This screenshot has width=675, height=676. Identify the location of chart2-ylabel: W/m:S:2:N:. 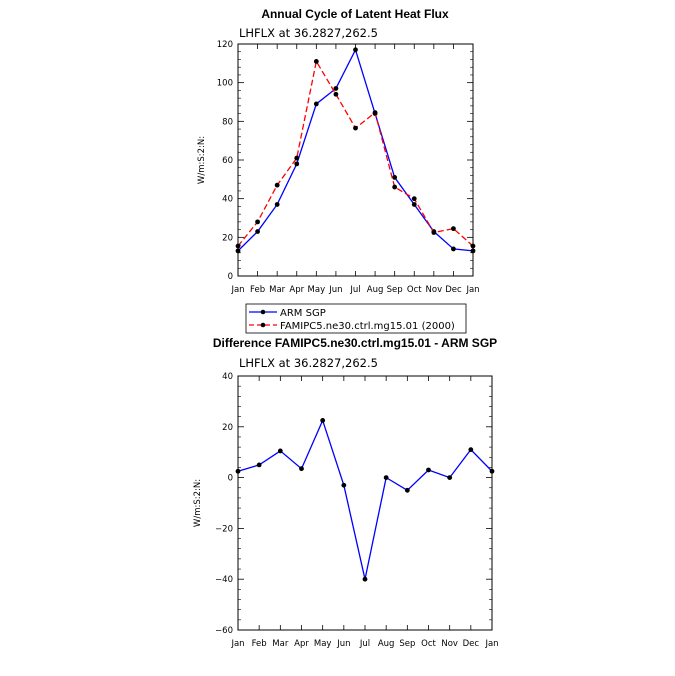
(198, 503).